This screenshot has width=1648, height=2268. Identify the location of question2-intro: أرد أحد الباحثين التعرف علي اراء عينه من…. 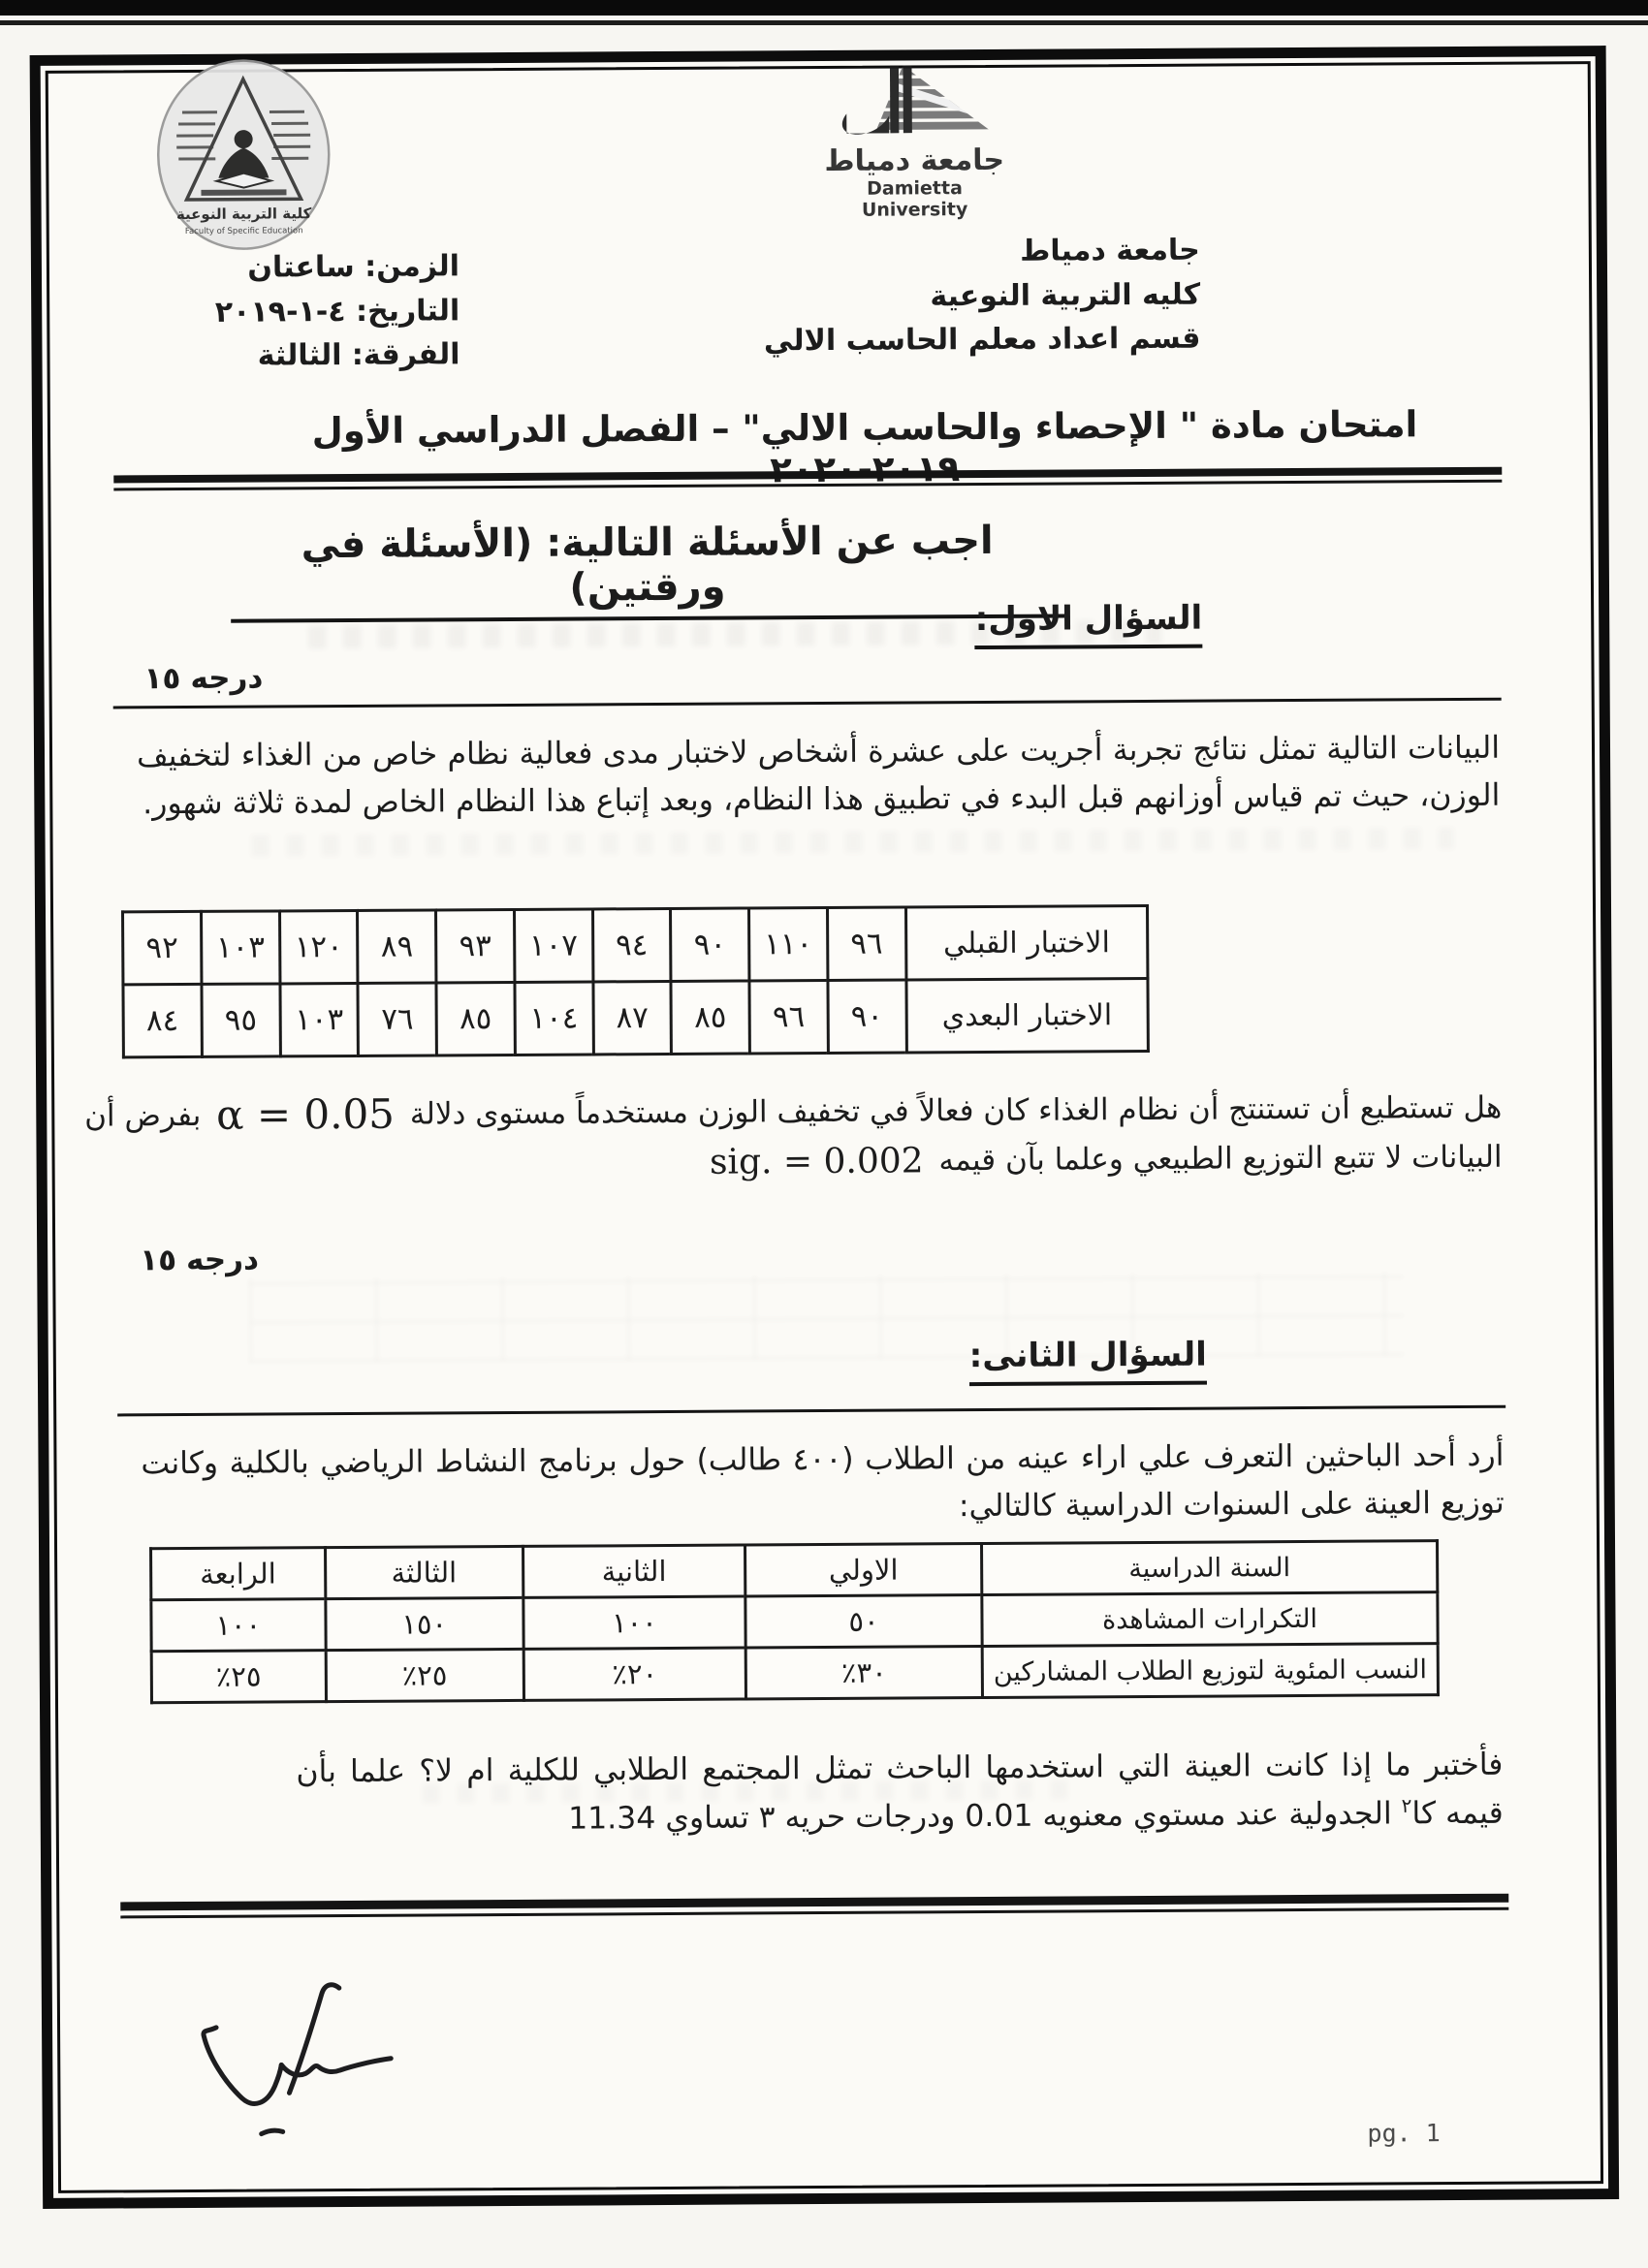
(823, 1481).